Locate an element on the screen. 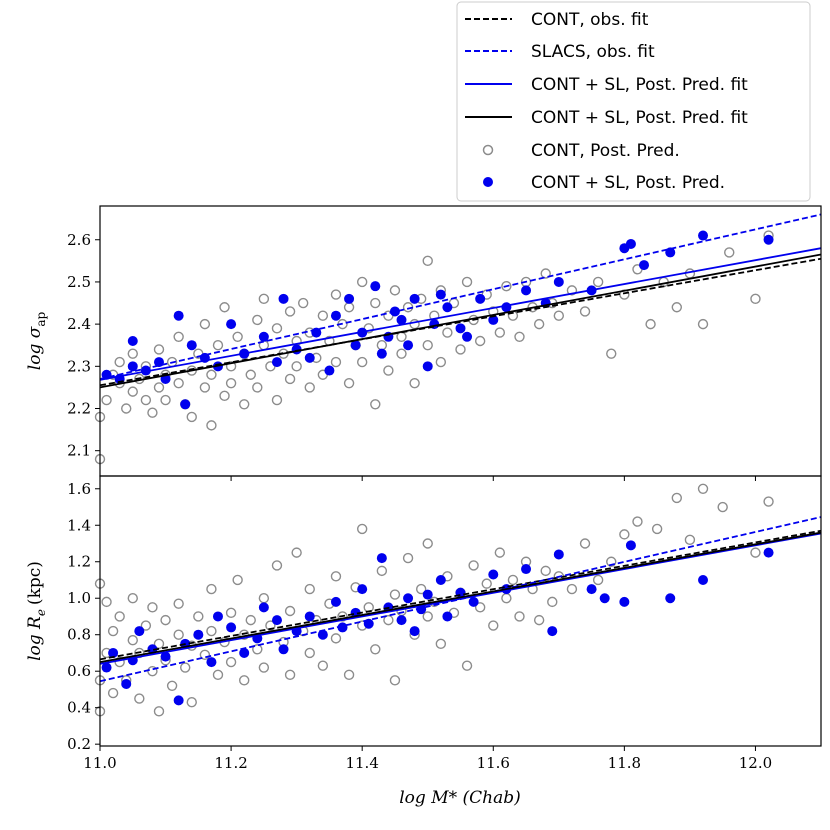 This screenshot has width=830, height=830. radius-y-ticks: 0.2 0.4 0.6 0.8 1.0 1.2 1.4 1.6 is located at coordinates (83, 616).